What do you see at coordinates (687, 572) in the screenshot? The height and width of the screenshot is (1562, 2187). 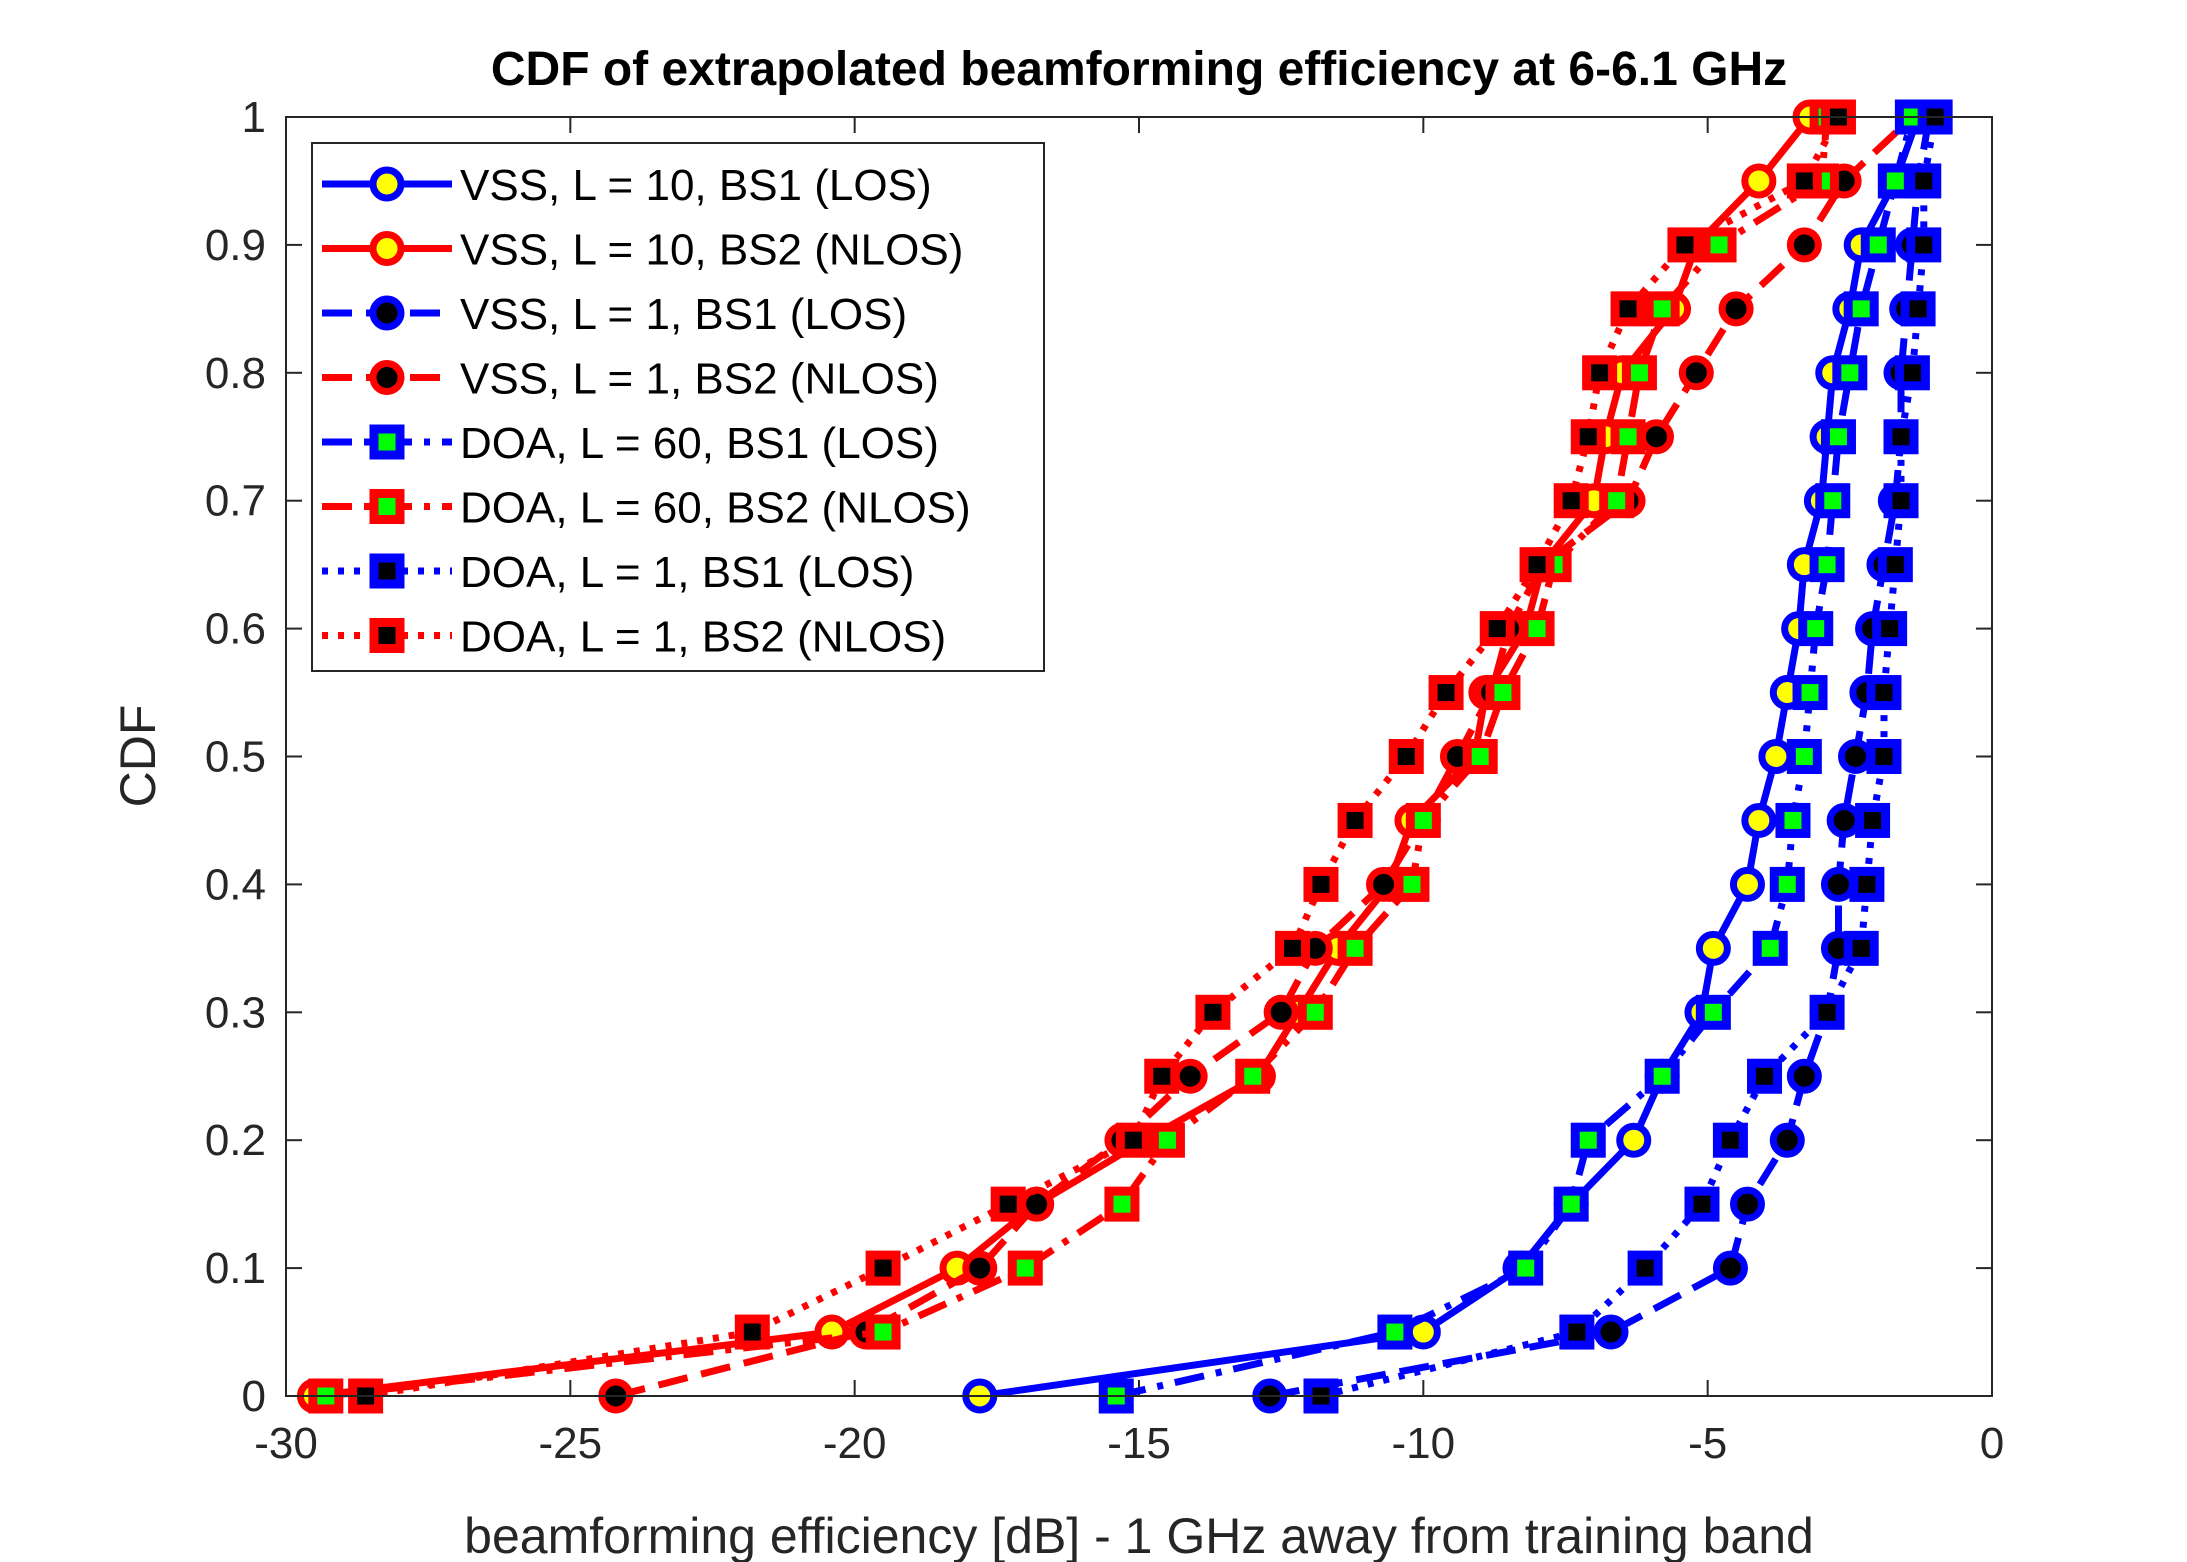 I see `legend-label: DOA, L = 1, BS1 (LOS)` at bounding box center [687, 572].